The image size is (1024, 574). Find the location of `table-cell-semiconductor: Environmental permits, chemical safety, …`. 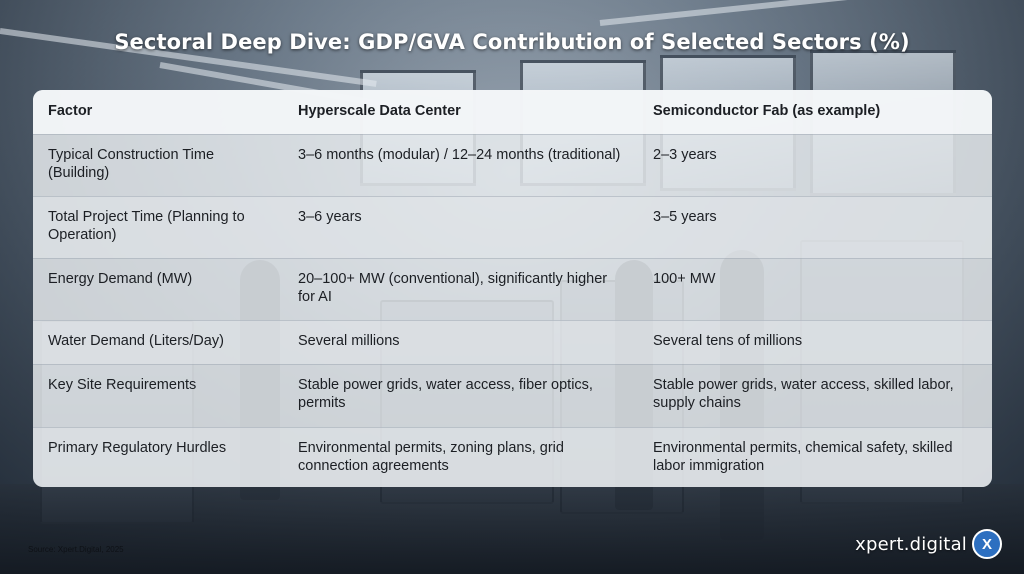

table-cell-semiconductor: Environmental permits, chemical safety, … is located at coordinates (803, 456).